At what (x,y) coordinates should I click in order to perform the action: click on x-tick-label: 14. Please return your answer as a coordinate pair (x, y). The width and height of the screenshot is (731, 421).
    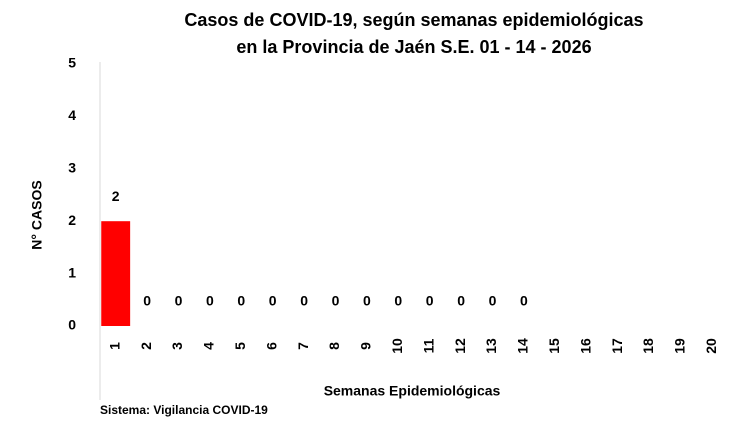
    Looking at the image, I should click on (523, 346).